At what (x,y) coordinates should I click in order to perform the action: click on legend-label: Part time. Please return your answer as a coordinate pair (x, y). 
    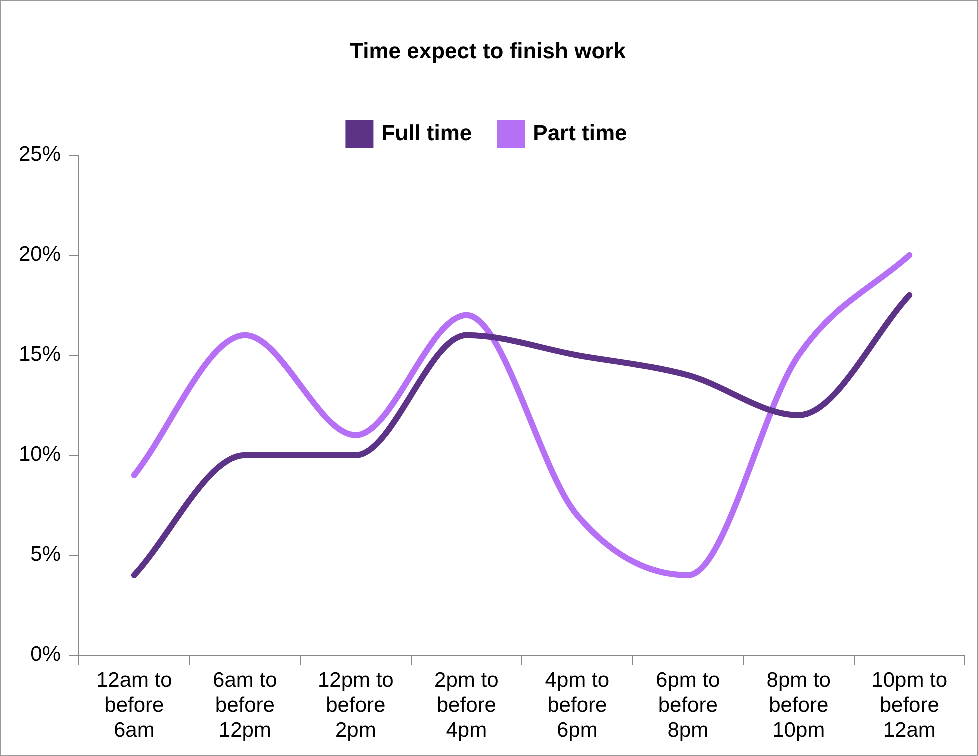
    Looking at the image, I should click on (580, 133).